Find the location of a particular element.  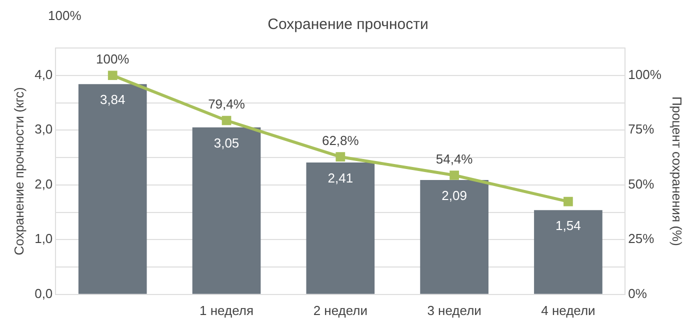

data-label: 62,8% is located at coordinates (341, 140).